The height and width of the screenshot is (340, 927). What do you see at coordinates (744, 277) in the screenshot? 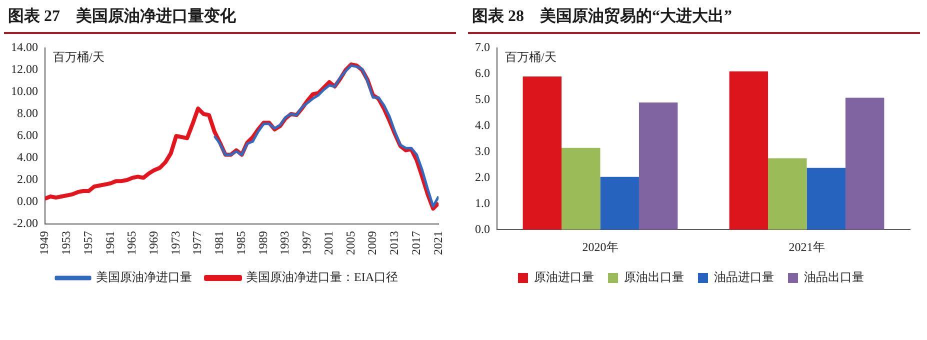
I see `legend-label: 油品进口量` at bounding box center [744, 277].